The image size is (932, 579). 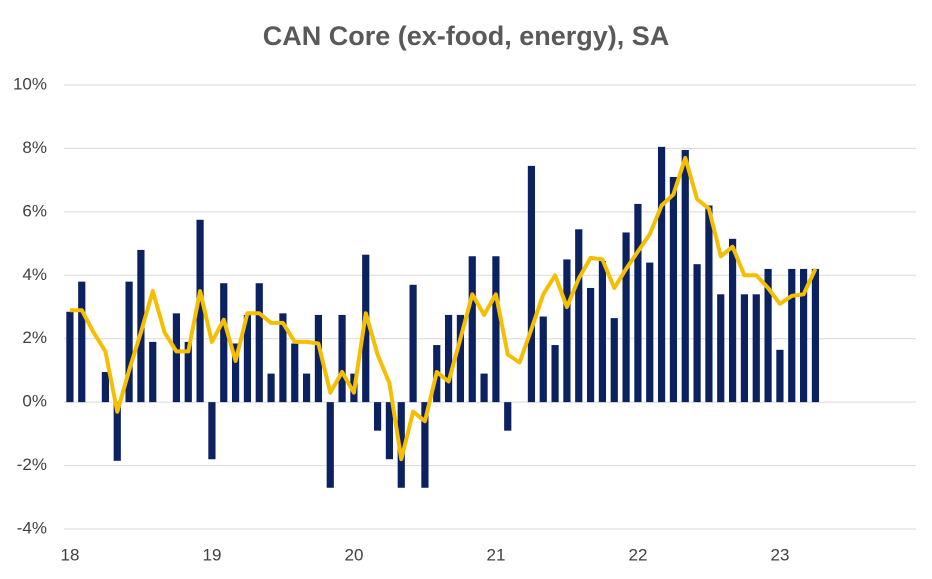 What do you see at coordinates (32, 464) in the screenshot?
I see `y-tick-label: -2%` at bounding box center [32, 464].